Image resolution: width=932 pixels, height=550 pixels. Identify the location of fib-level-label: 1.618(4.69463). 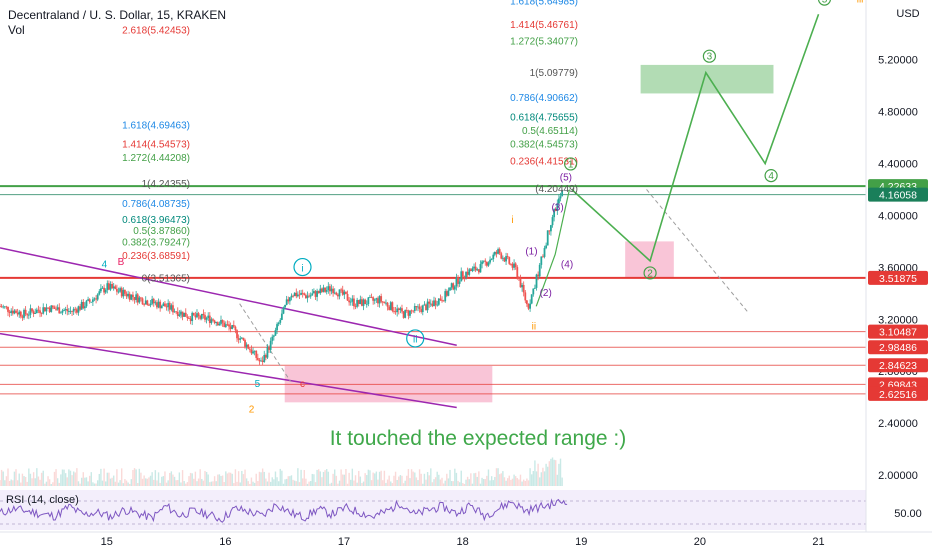
(156, 125).